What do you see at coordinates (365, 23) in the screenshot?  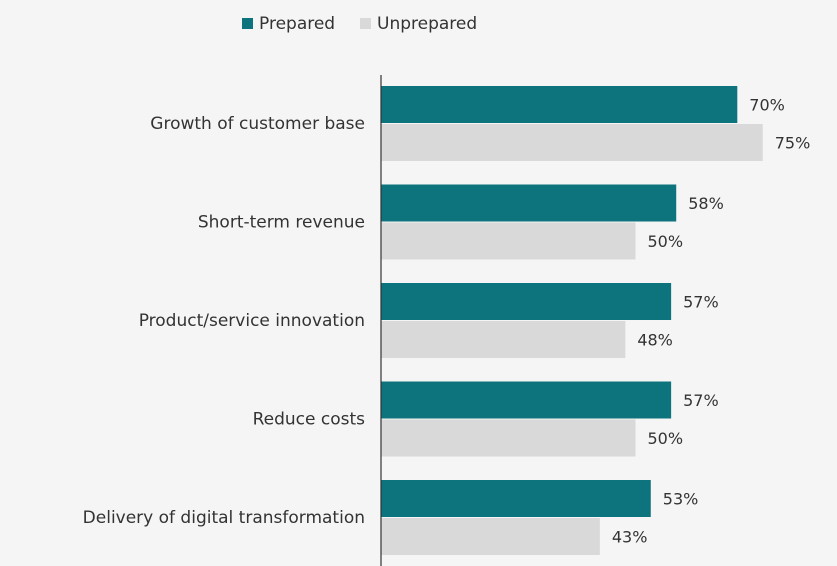 I see `legend-swatch-unprepared` at bounding box center [365, 23].